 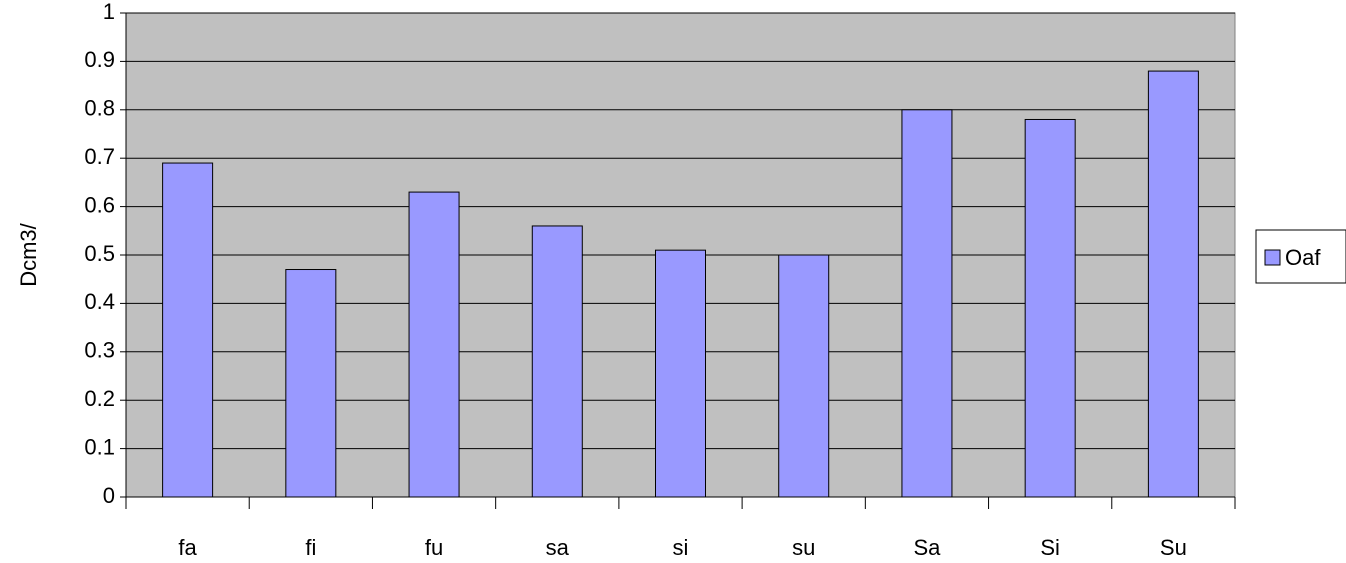 I want to click on y-tick-label: 0, so click(x=109, y=495).